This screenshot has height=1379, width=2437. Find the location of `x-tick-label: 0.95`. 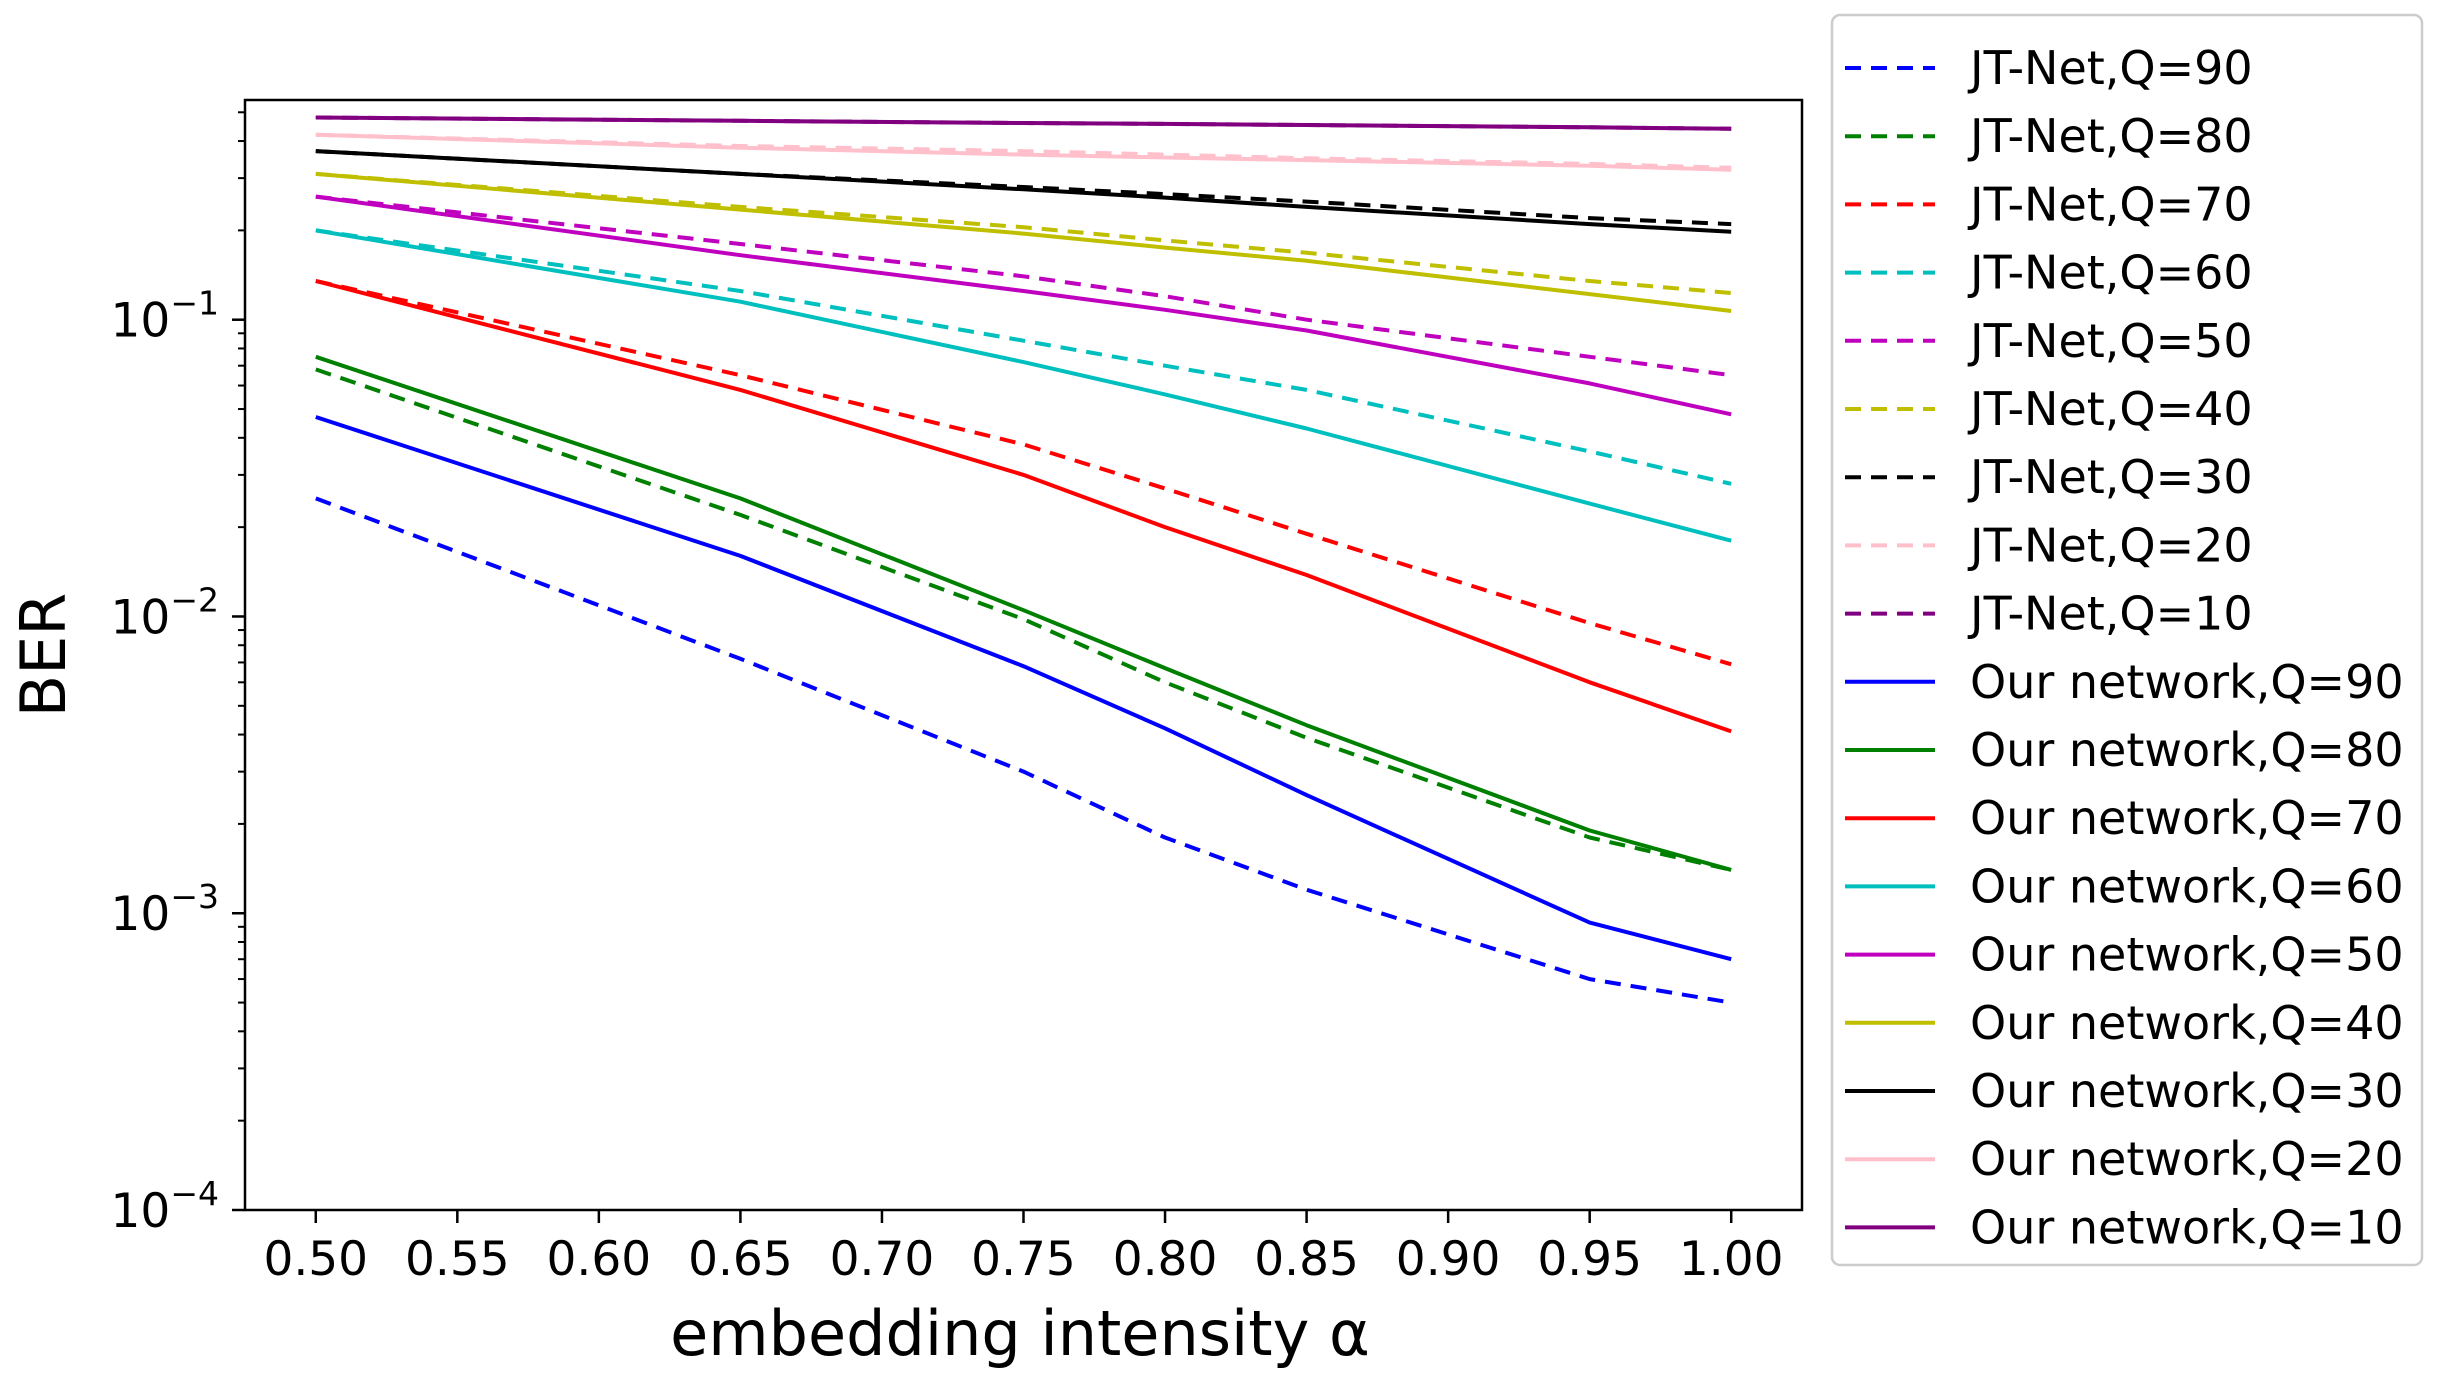

x-tick-label: 0.95 is located at coordinates (1589, 1259).